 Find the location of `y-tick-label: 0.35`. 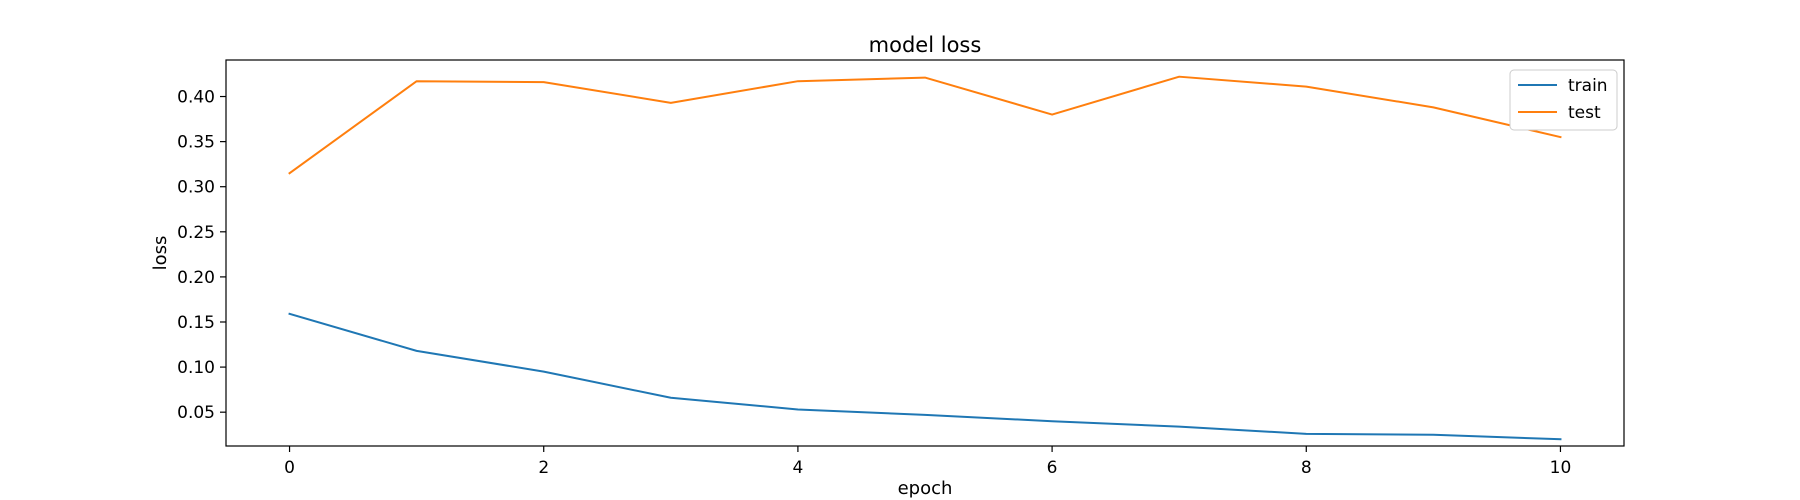

y-tick-label: 0.35 is located at coordinates (196, 143).